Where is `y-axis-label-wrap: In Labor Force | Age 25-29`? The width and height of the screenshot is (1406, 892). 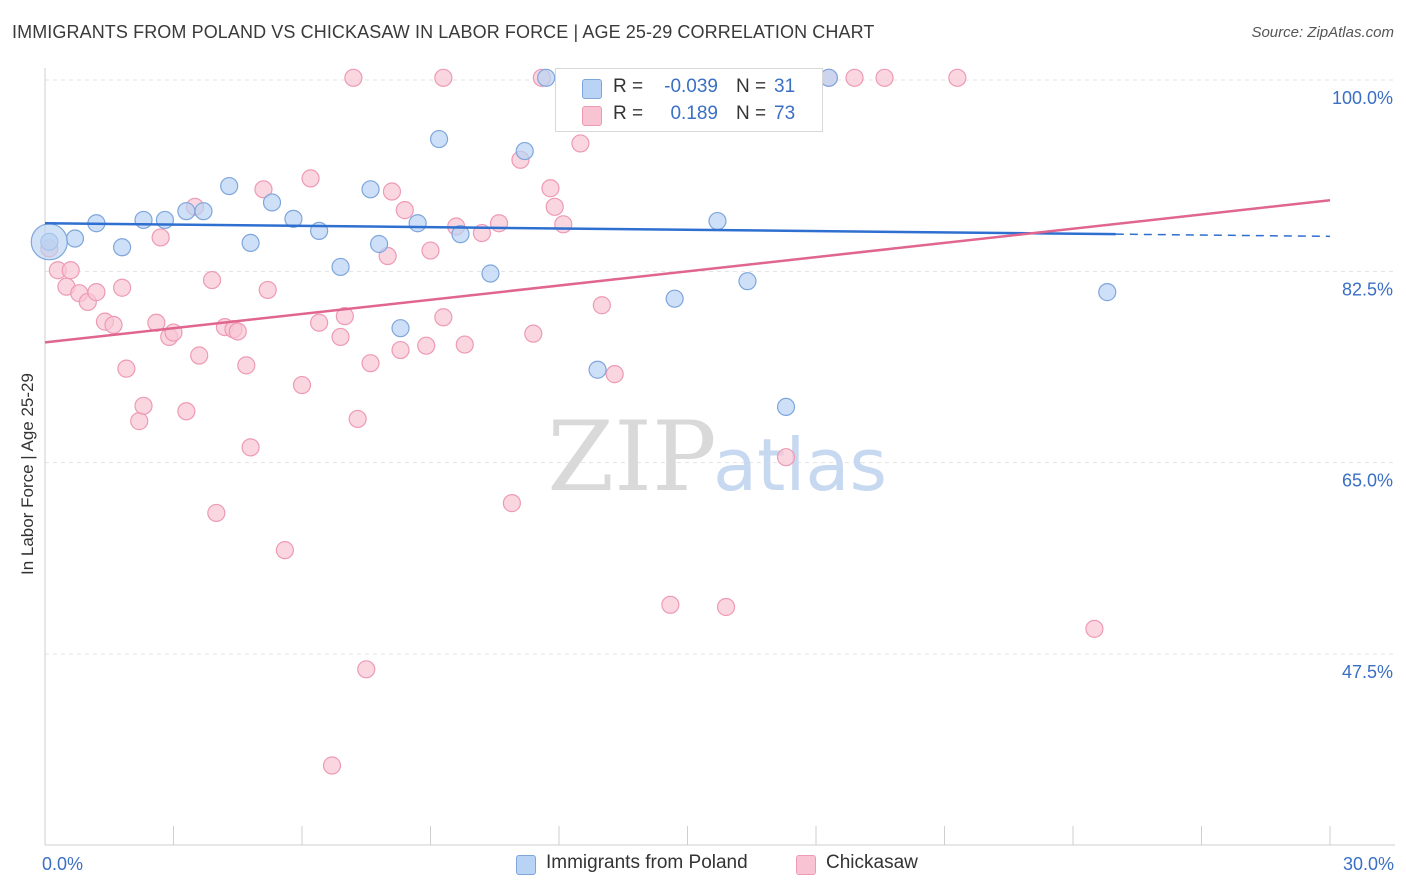
y-axis-label-wrap: In Labor Force | Age 25-29 is located at coordinates (30, 450).